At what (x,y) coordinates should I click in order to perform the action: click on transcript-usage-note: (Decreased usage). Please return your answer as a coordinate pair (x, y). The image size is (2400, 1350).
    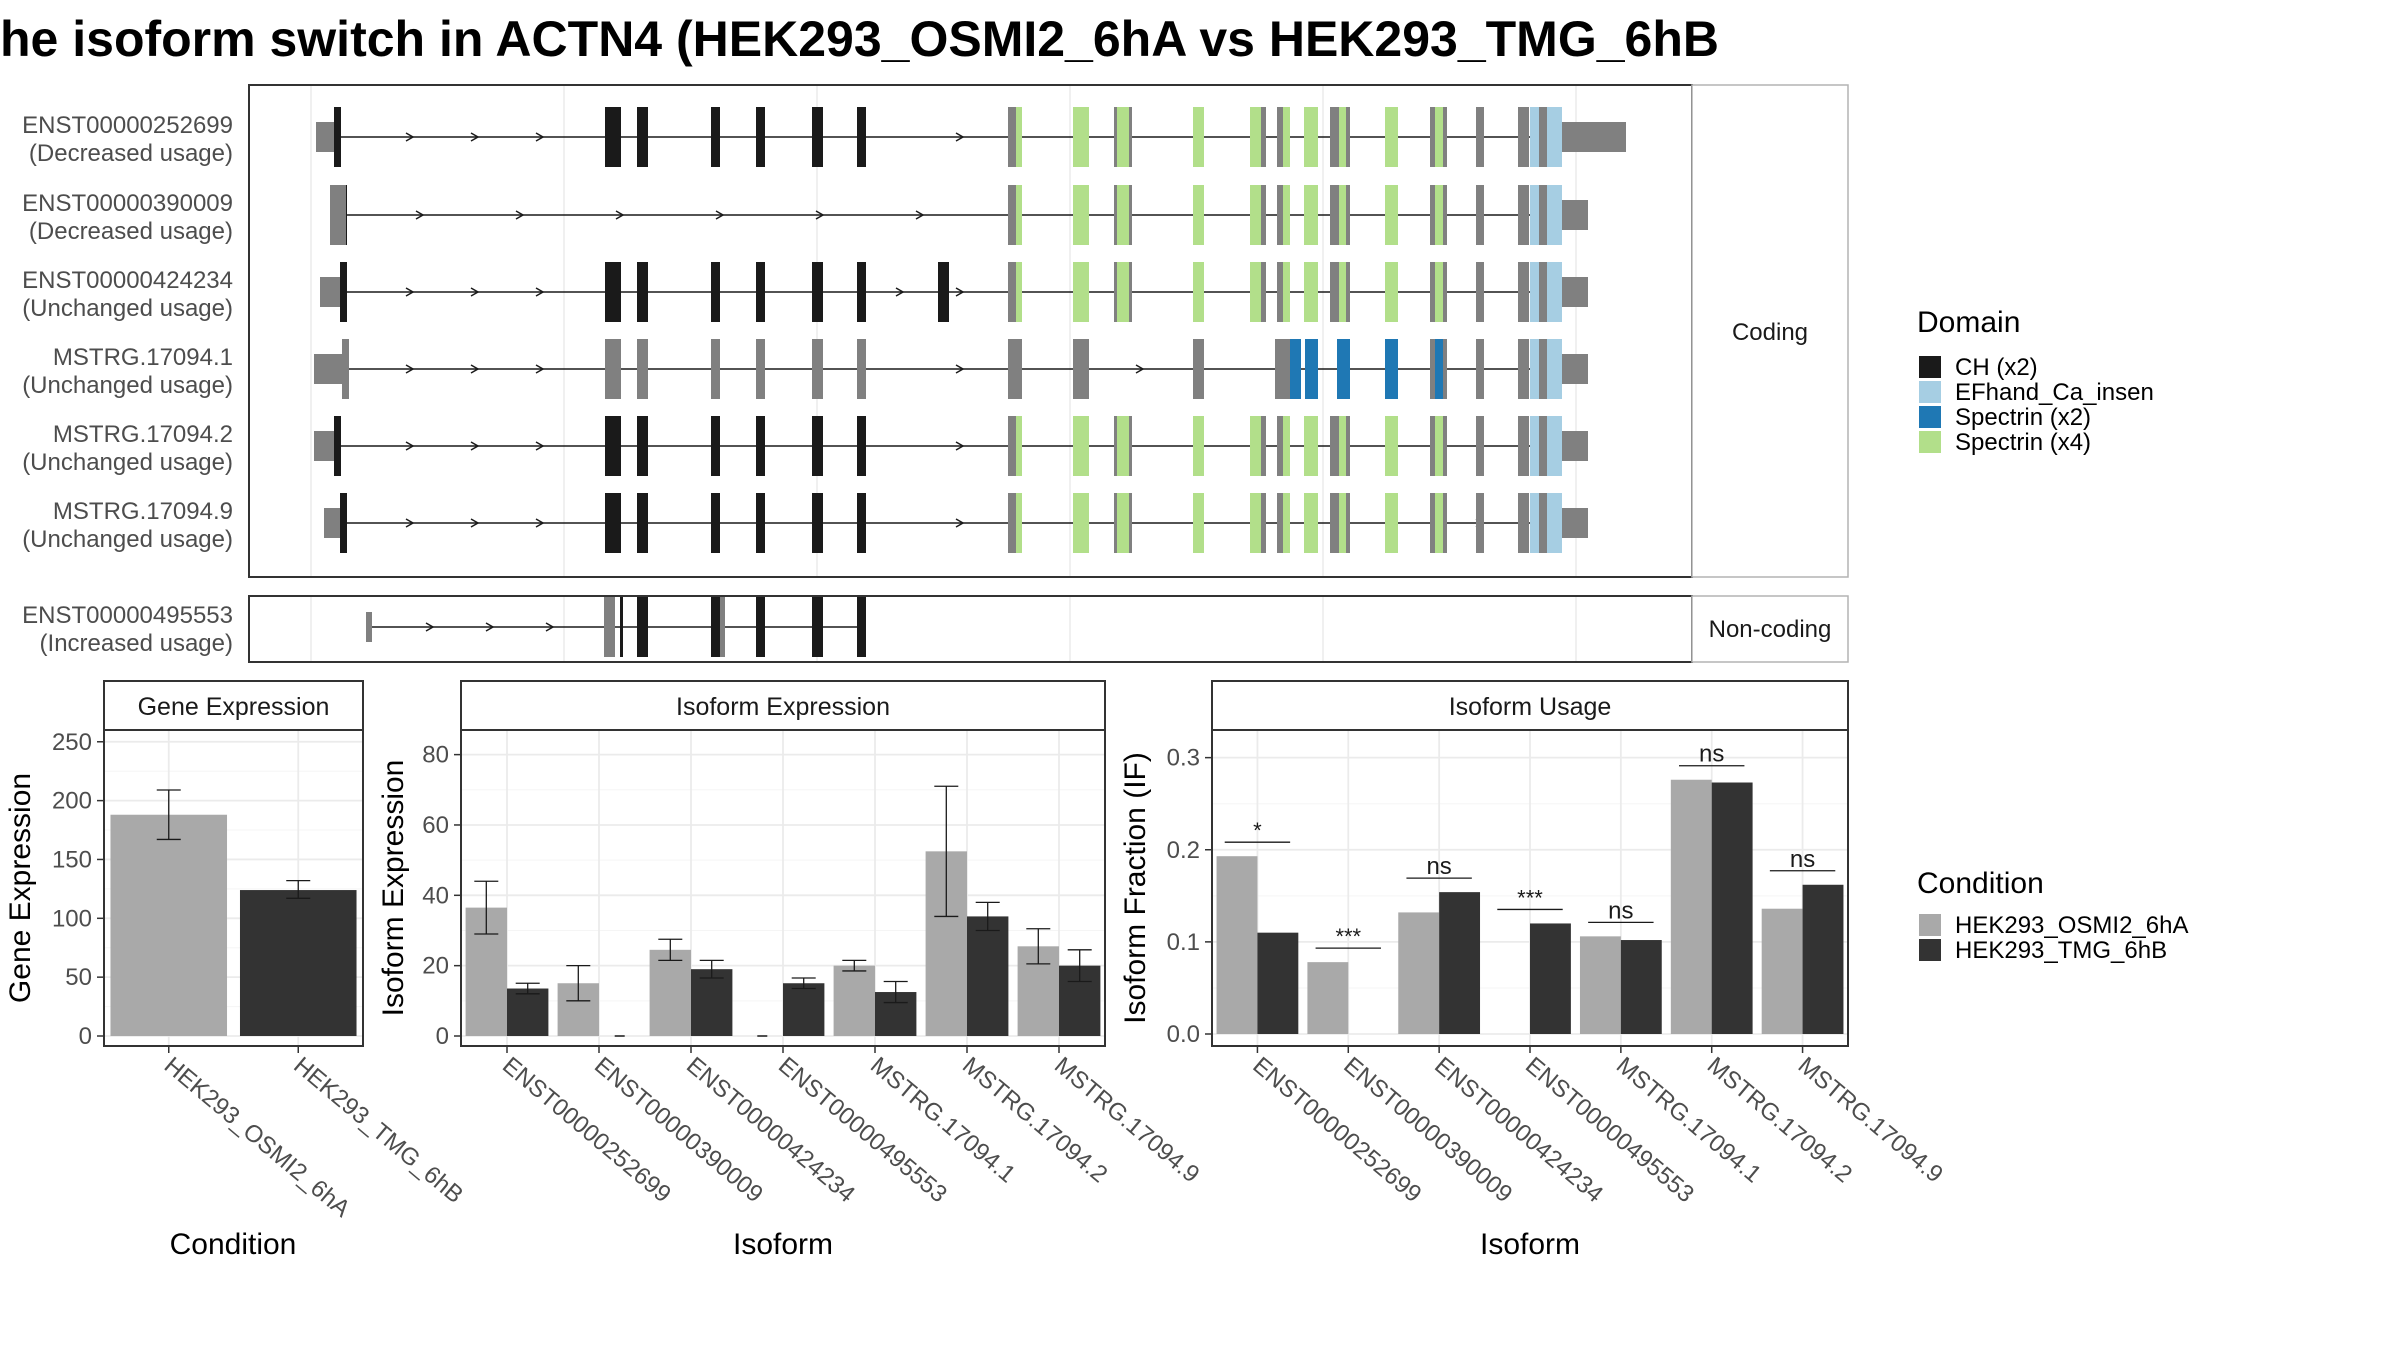
    Looking at the image, I should click on (131, 153).